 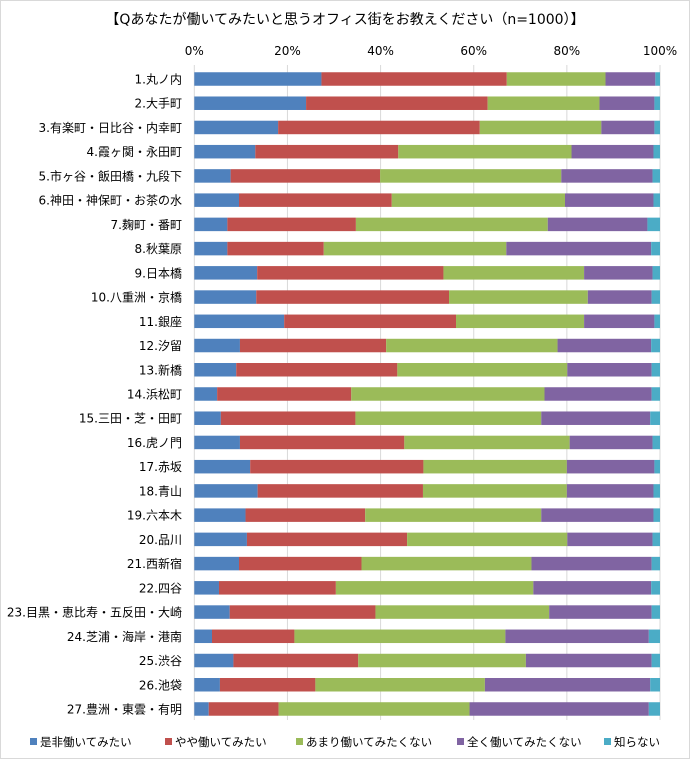 What do you see at coordinates (473, 51) in the screenshot?
I see `x-tick-label: 60%` at bounding box center [473, 51].